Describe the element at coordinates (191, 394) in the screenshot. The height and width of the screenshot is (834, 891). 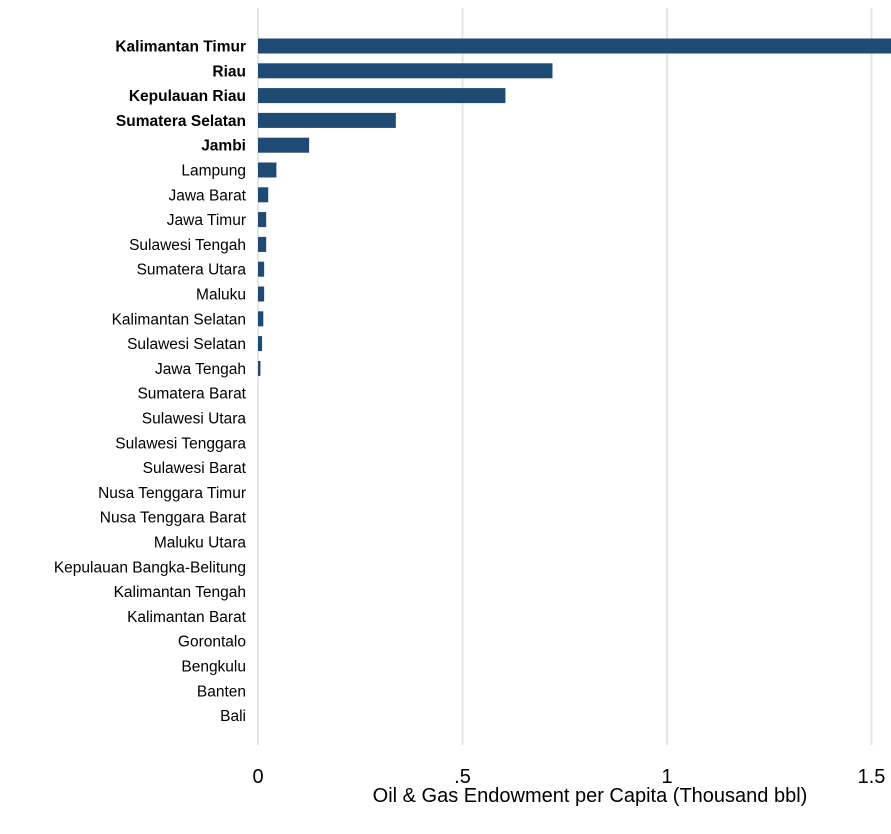
I see `category-label: Sumatera Barat` at that location.